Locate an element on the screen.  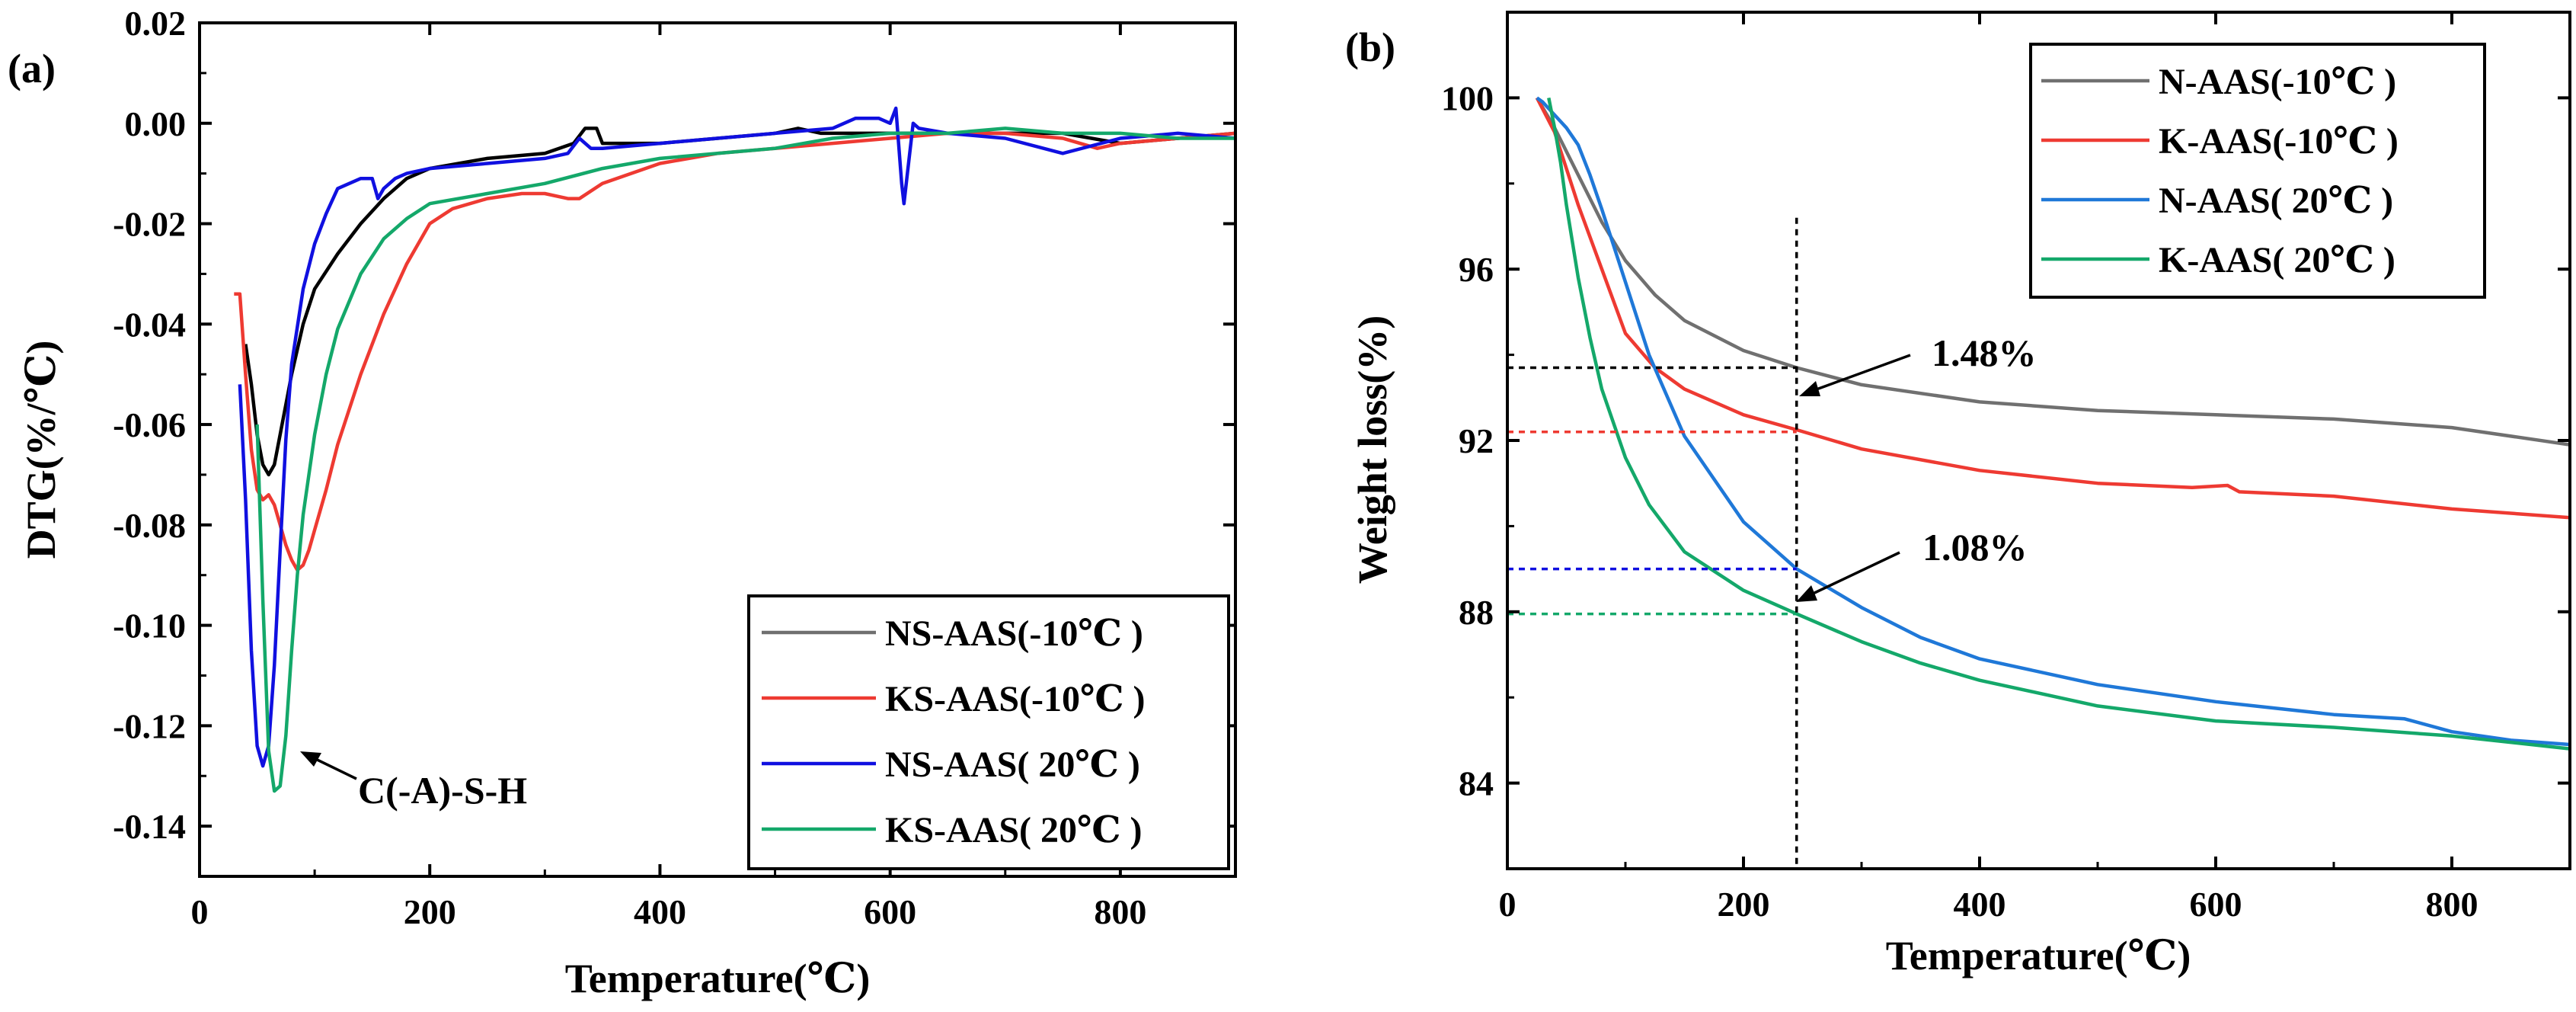
y-axis-label-a: DTG(%/℃) is located at coordinates (41, 450).